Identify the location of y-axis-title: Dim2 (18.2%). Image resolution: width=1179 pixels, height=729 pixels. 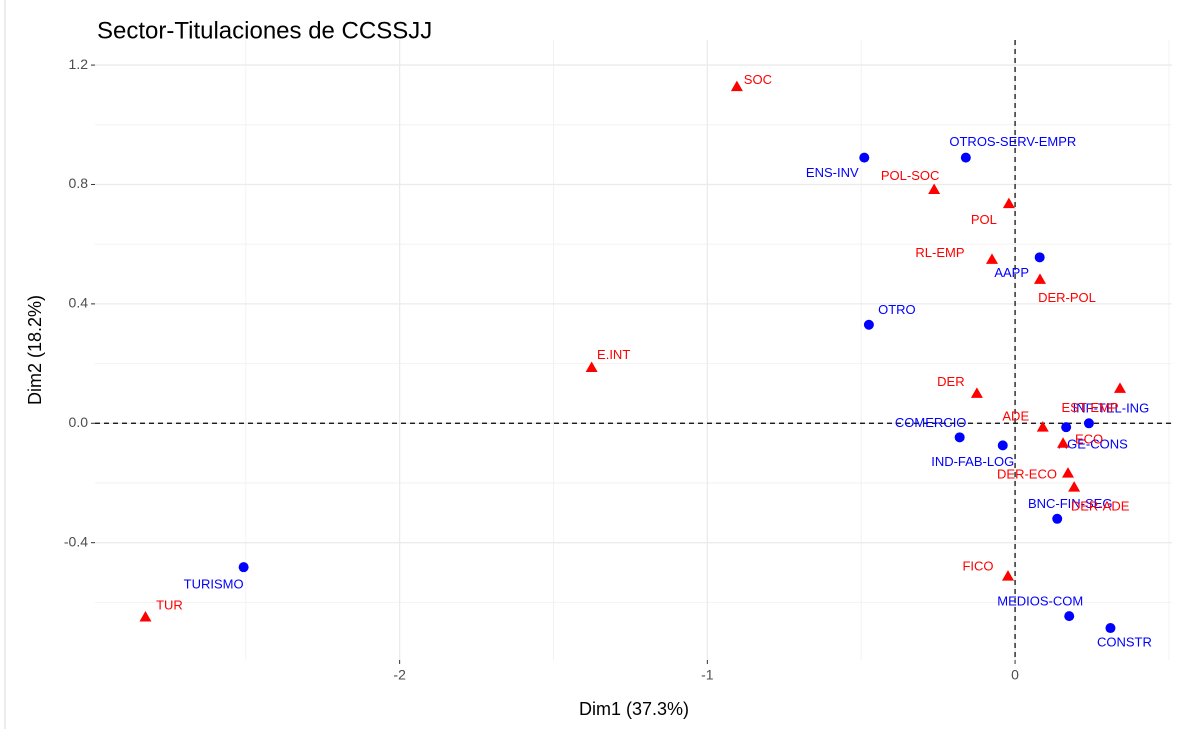
(35, 350).